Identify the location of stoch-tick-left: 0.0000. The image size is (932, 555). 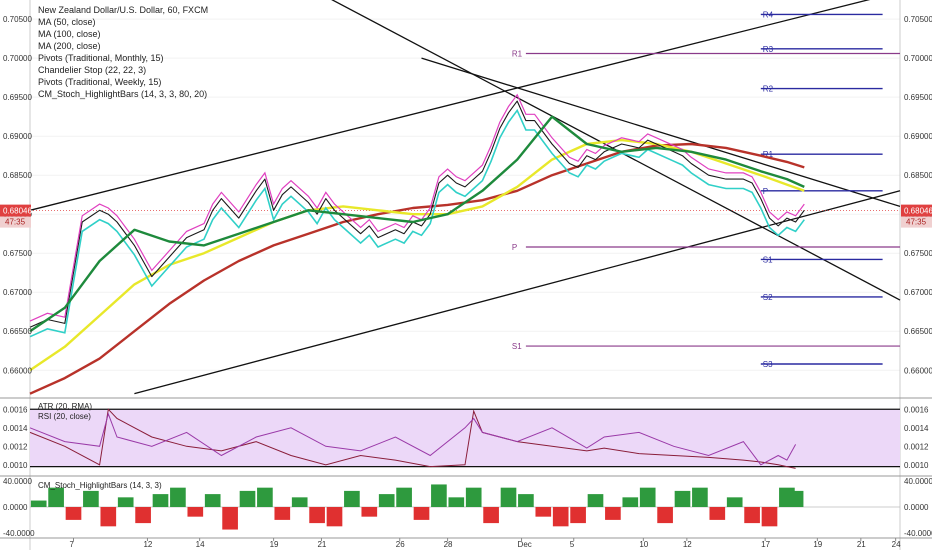
(15, 507).